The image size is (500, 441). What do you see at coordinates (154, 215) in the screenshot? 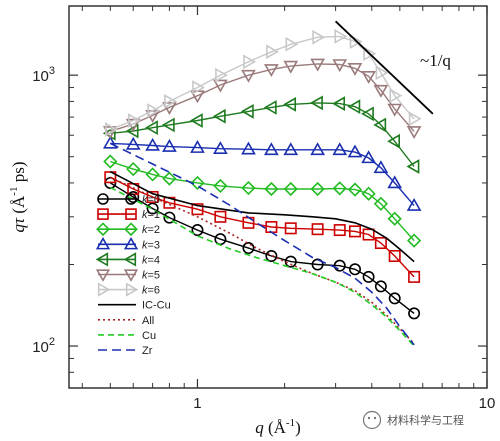
I see `legend-label-value: =1` at bounding box center [154, 215].